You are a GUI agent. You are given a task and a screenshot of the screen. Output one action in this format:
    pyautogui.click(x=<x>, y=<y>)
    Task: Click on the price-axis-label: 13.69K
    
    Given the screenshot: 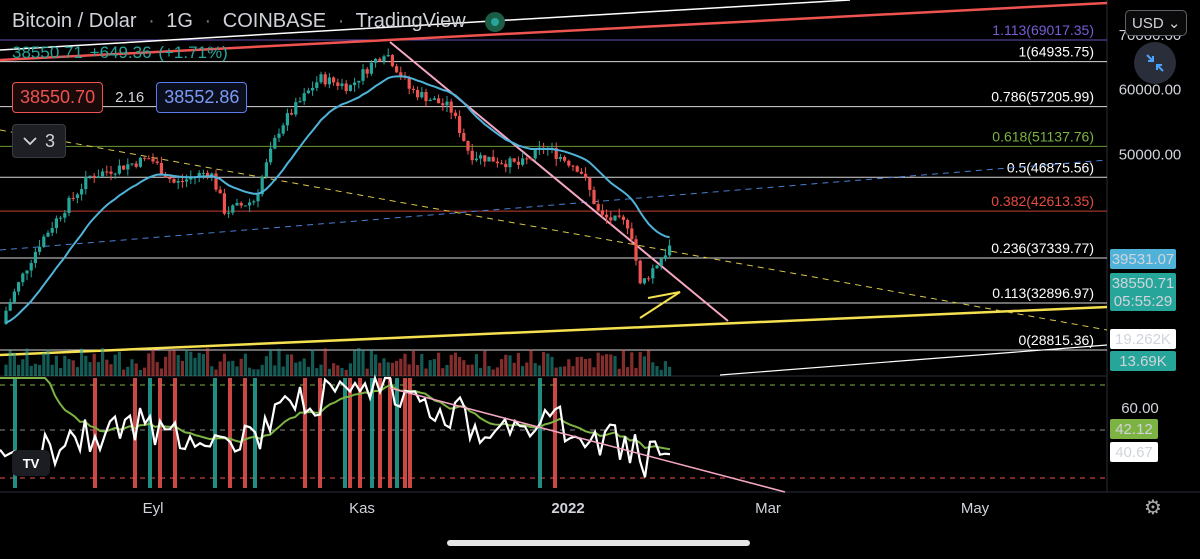 What is the action you would take?
    pyautogui.click(x=1143, y=361)
    